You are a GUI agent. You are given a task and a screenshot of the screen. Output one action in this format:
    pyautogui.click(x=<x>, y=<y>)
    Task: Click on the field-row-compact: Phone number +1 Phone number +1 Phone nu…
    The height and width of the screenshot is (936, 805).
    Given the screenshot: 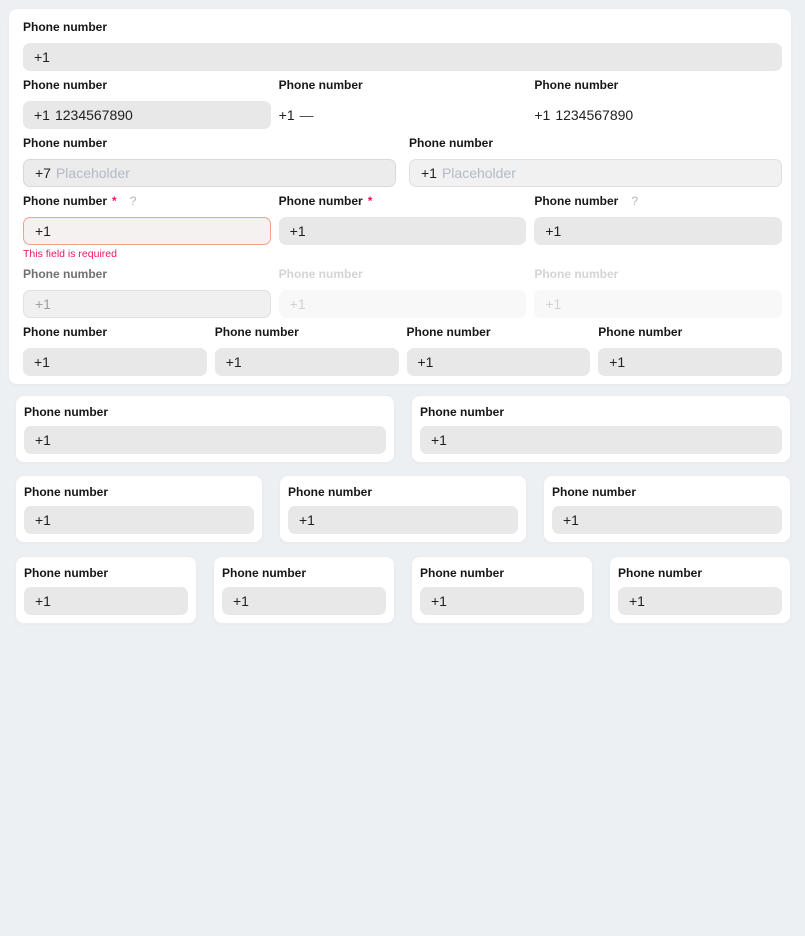 What is the action you would take?
    pyautogui.click(x=402, y=350)
    